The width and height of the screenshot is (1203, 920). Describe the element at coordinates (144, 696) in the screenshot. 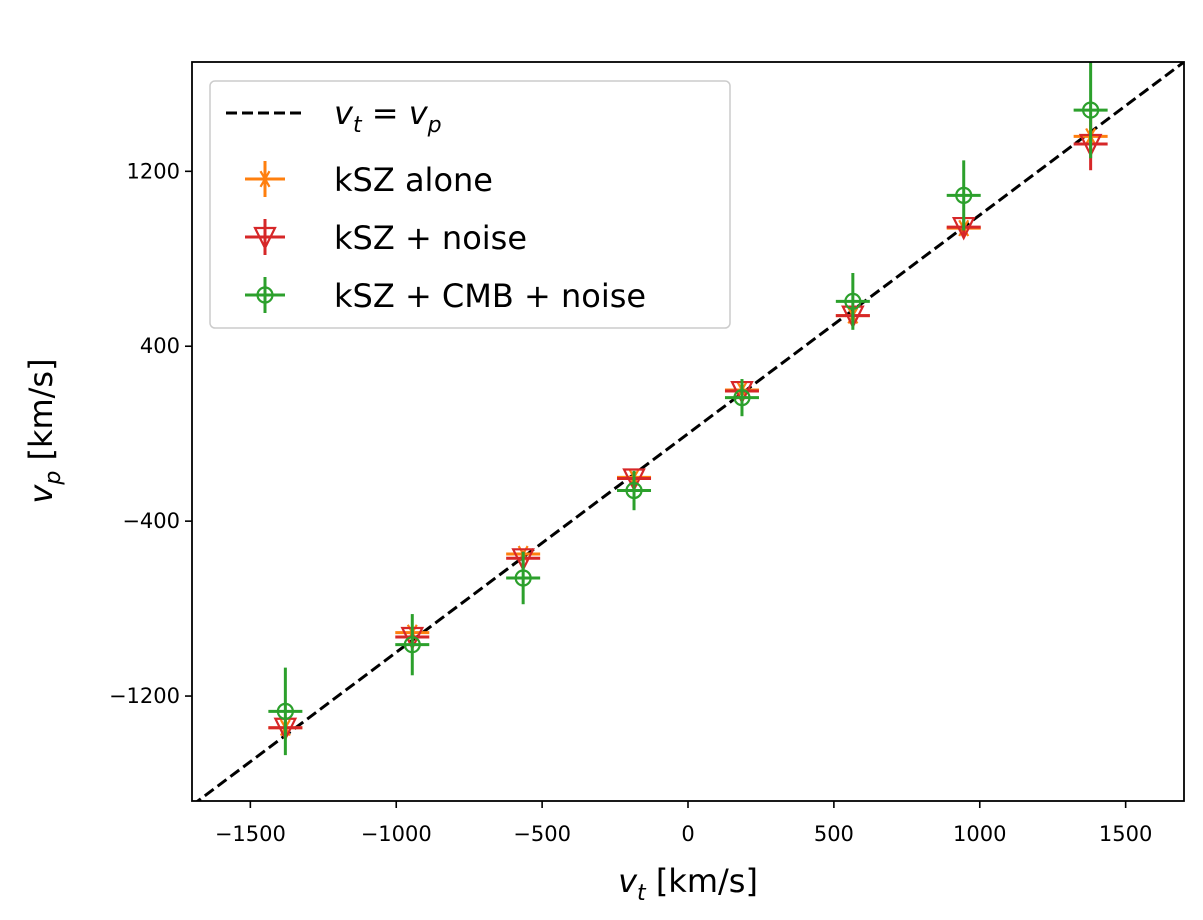

I see `y-tick-label: −1200` at that location.